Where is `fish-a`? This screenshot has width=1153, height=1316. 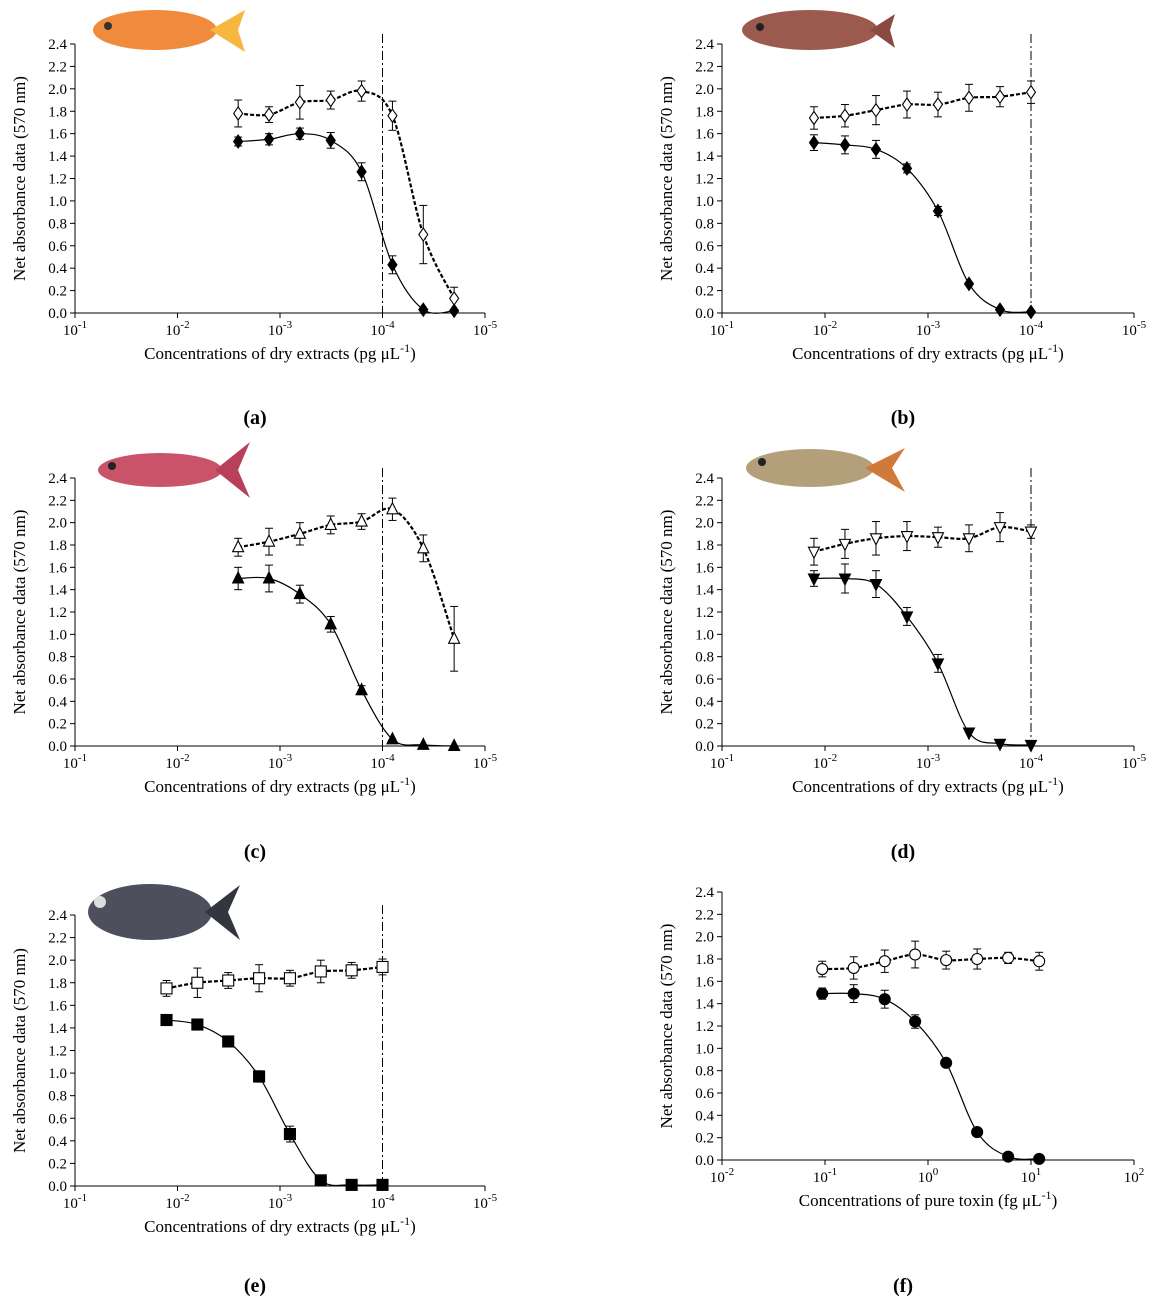 fish-a is located at coordinates (169, 31).